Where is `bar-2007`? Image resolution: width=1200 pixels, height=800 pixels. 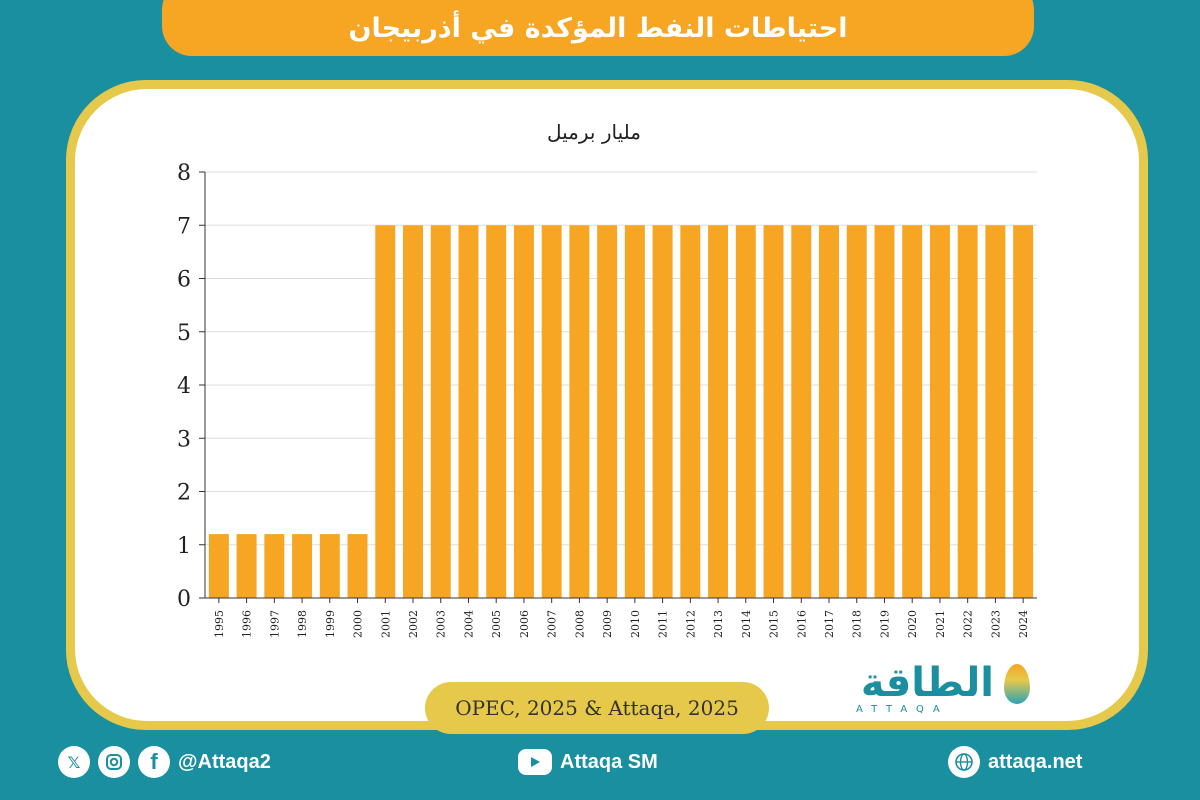 bar-2007 is located at coordinates (551, 411).